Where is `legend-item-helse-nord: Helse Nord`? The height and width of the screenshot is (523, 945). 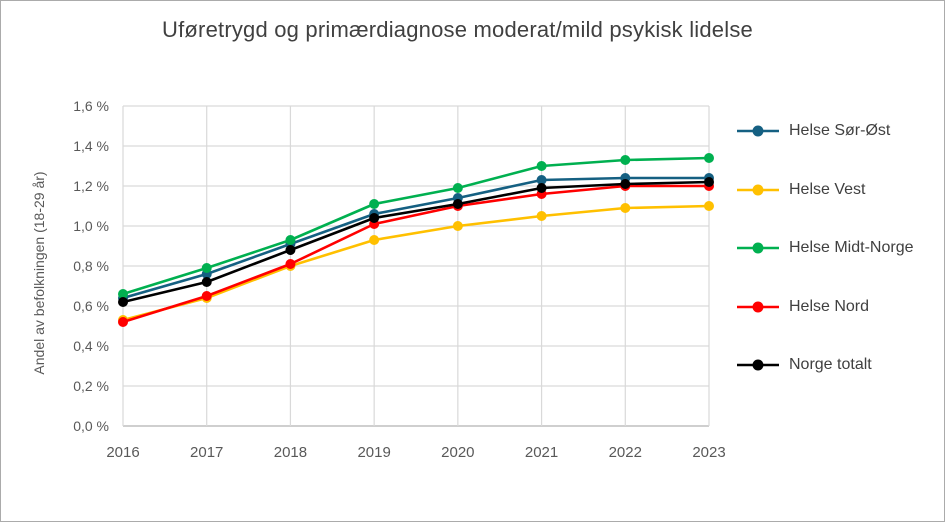 legend-item-helse-nord: Helse Nord is located at coordinates (803, 307).